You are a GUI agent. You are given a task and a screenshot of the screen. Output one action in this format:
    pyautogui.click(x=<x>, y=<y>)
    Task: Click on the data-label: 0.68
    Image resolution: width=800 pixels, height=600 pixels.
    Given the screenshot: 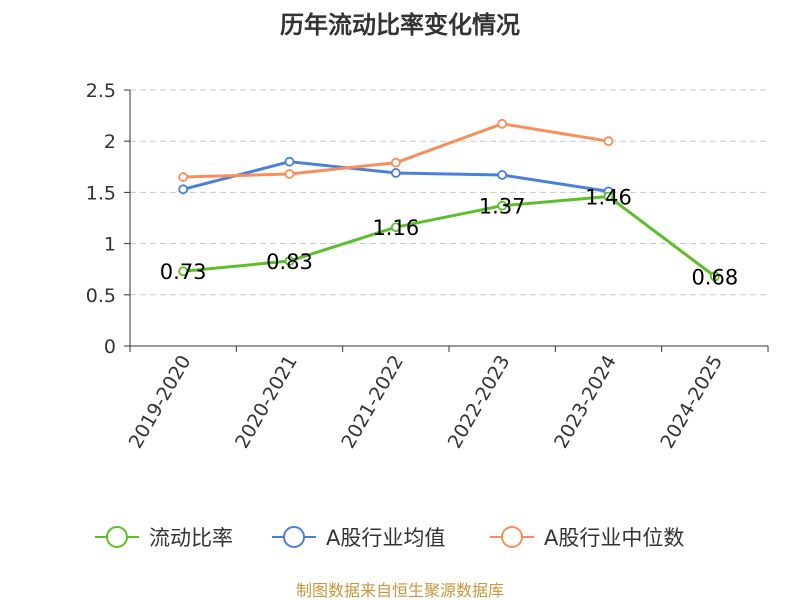 What is the action you would take?
    pyautogui.click(x=714, y=277)
    